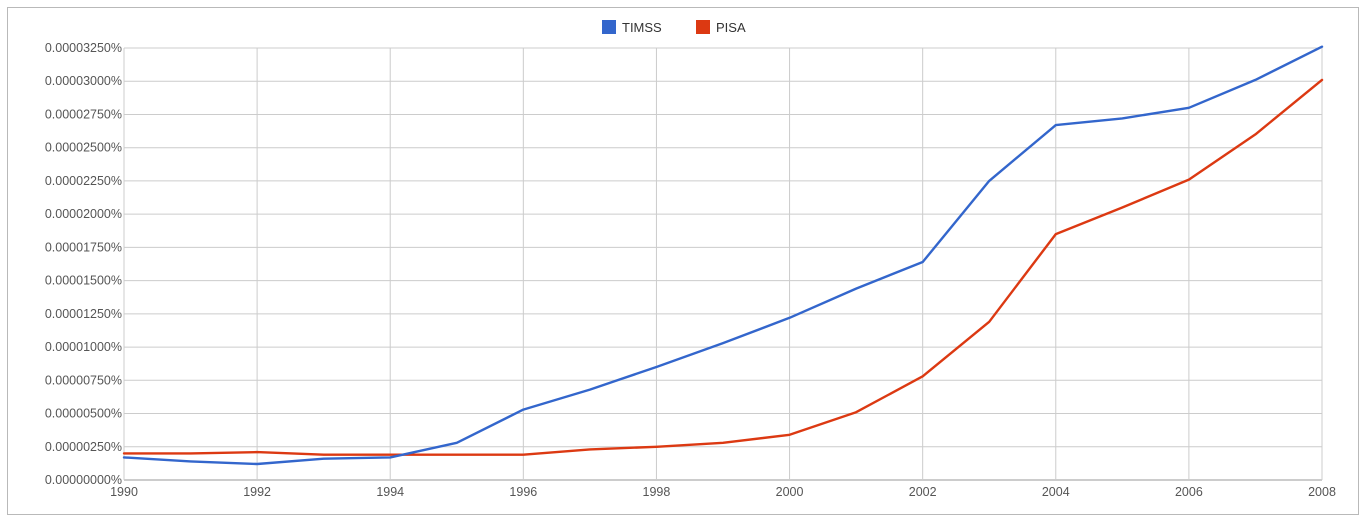 The image size is (1367, 522). What do you see at coordinates (83, 314) in the screenshot?
I see `y-tick-label: 0.00001250%` at bounding box center [83, 314].